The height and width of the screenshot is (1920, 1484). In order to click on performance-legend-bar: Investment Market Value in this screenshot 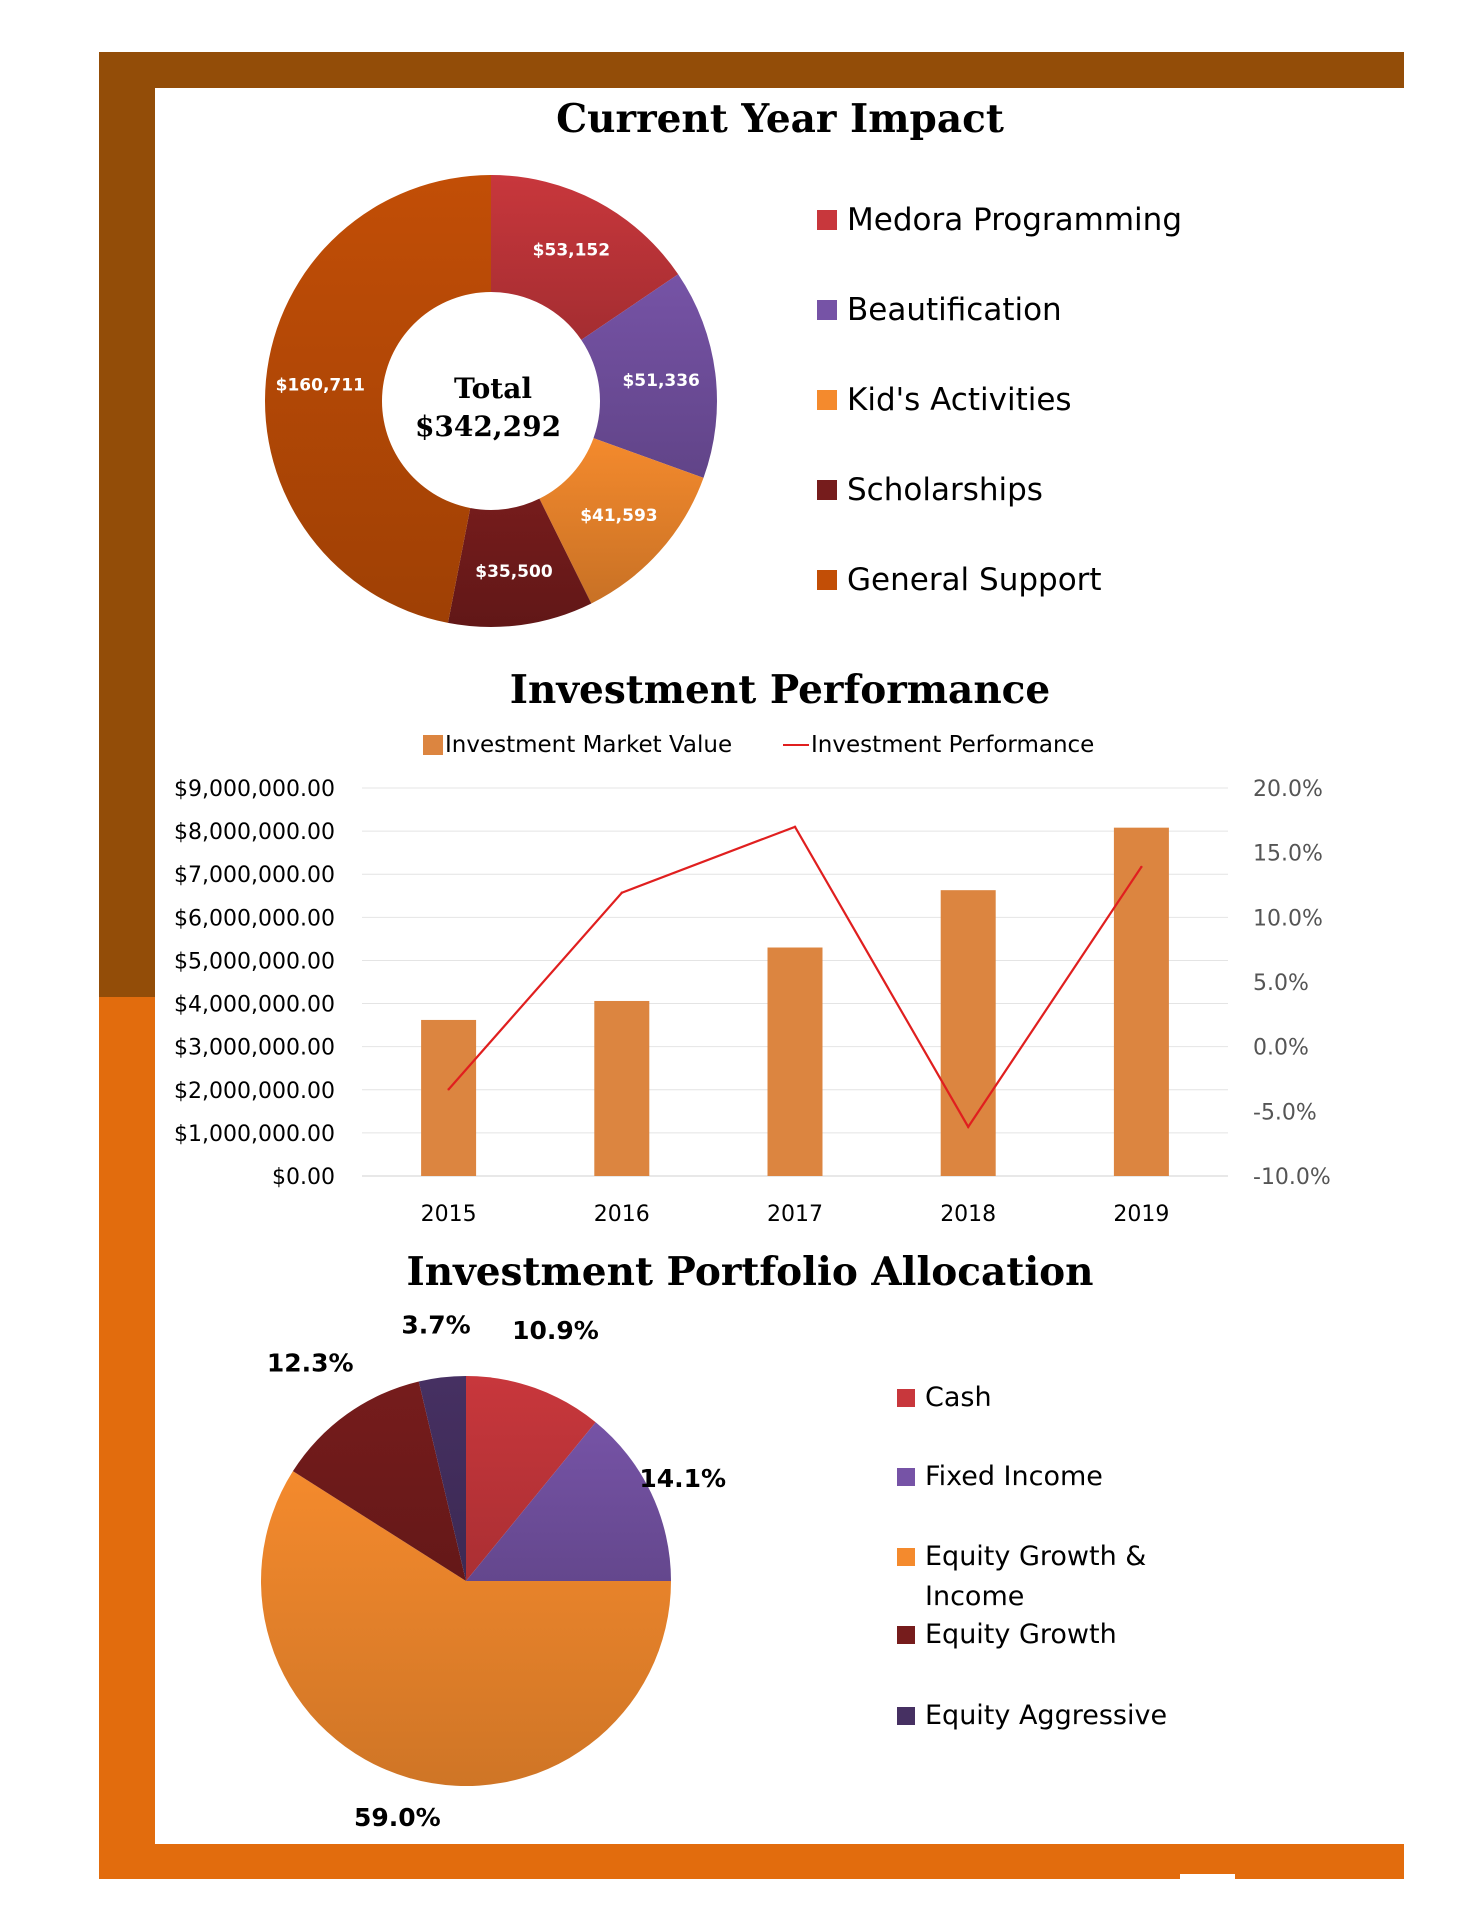, I will do `click(577, 745)`.